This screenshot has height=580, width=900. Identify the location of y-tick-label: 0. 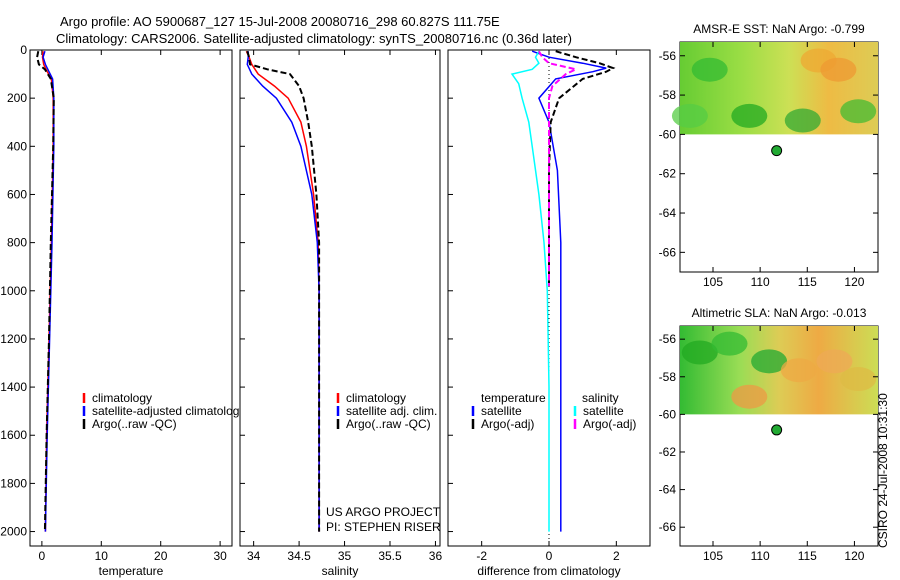
(23, 50).